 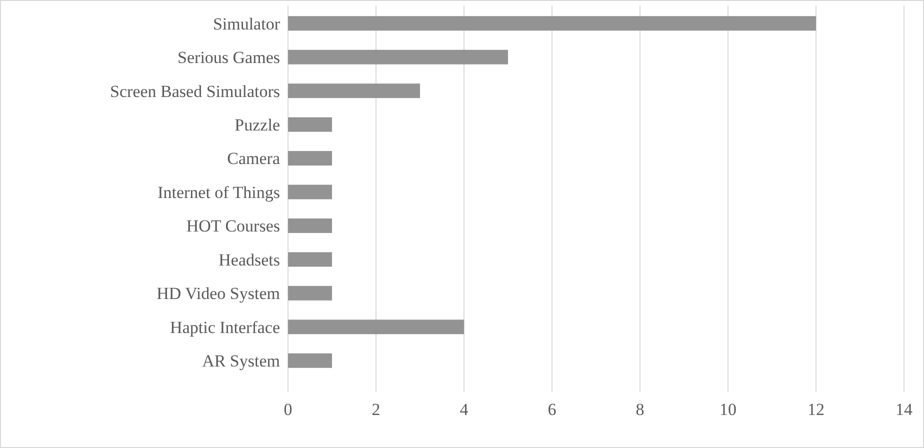 I want to click on x-tick-label: 6, so click(x=552, y=409).